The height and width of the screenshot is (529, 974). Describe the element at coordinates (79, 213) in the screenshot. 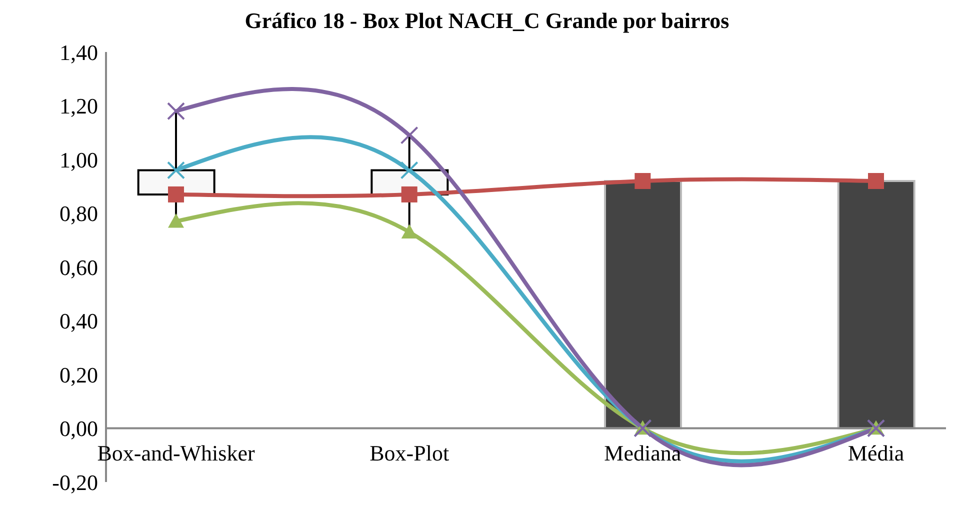

I see `y-tick-label: 0,80` at that location.